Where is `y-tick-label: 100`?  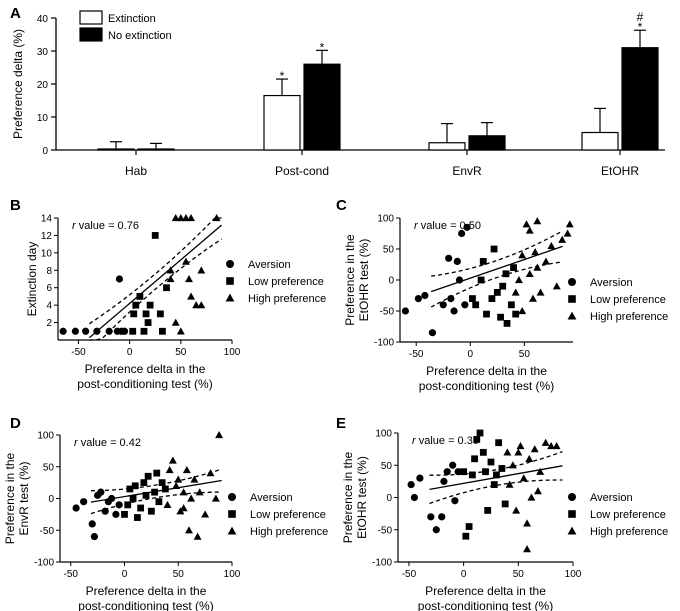
y-tick-label: 100 is located at coordinates (45, 436).